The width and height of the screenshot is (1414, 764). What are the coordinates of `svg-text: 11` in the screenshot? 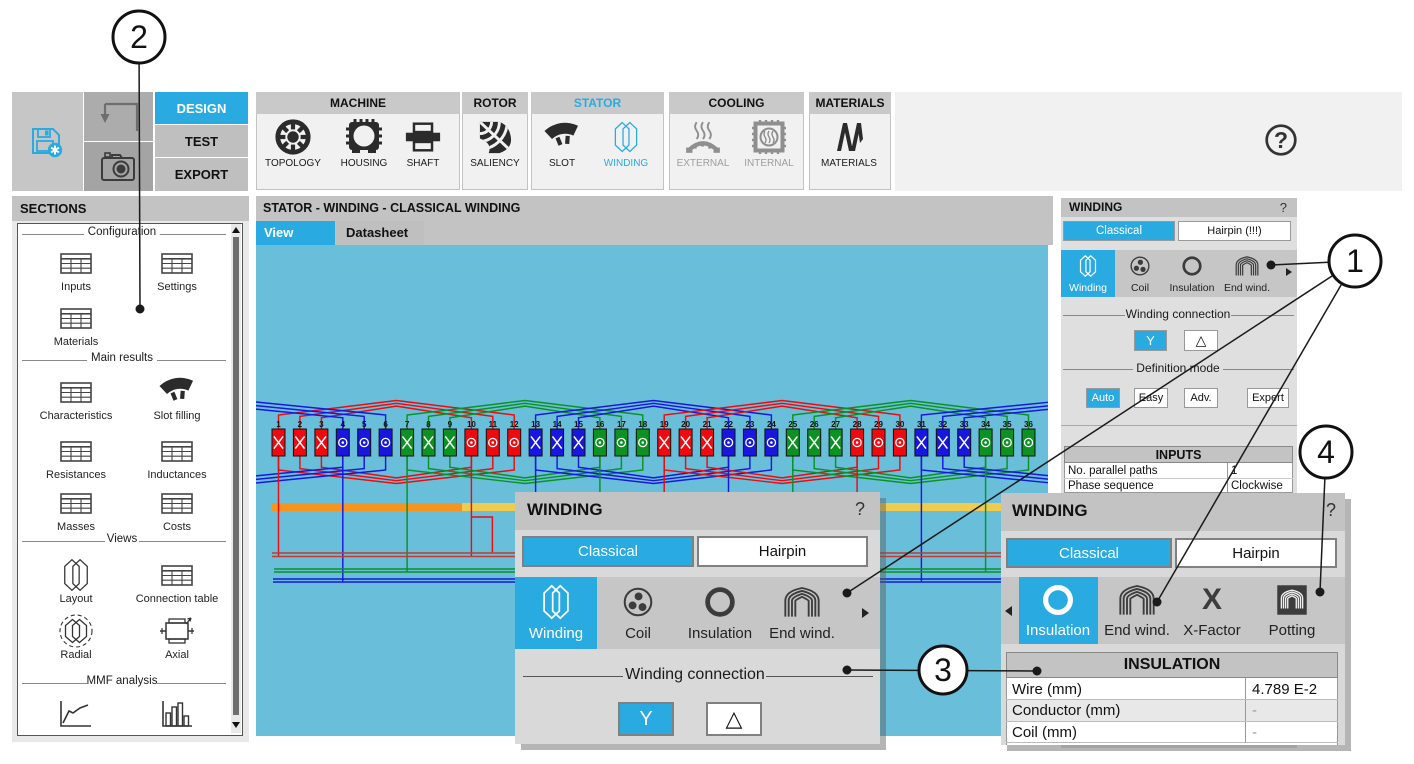 It's located at (493, 424).